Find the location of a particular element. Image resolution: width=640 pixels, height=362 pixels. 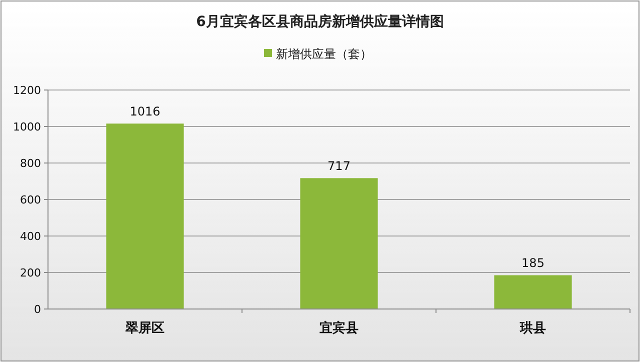

y-tick-label: 800 is located at coordinates (30, 163).